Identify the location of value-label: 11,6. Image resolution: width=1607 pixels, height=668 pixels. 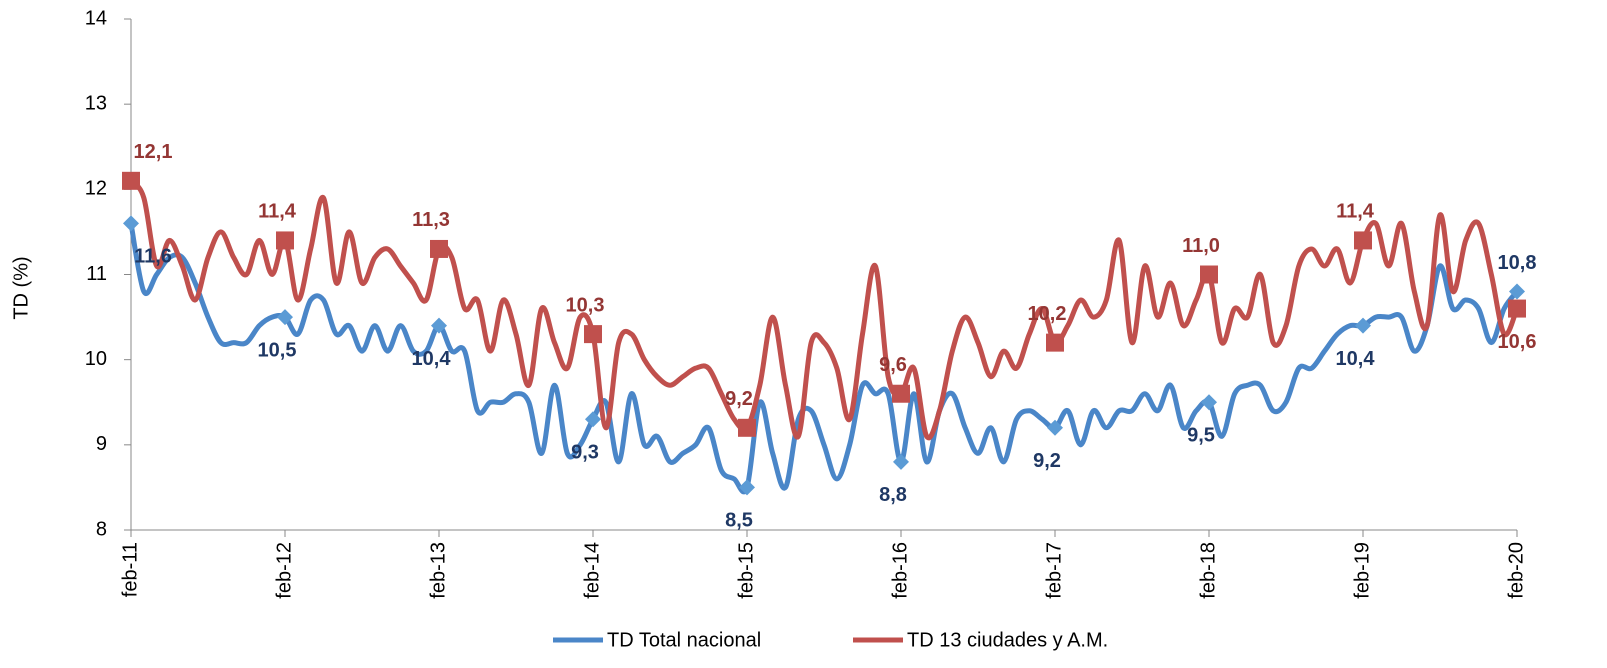
(153, 257).